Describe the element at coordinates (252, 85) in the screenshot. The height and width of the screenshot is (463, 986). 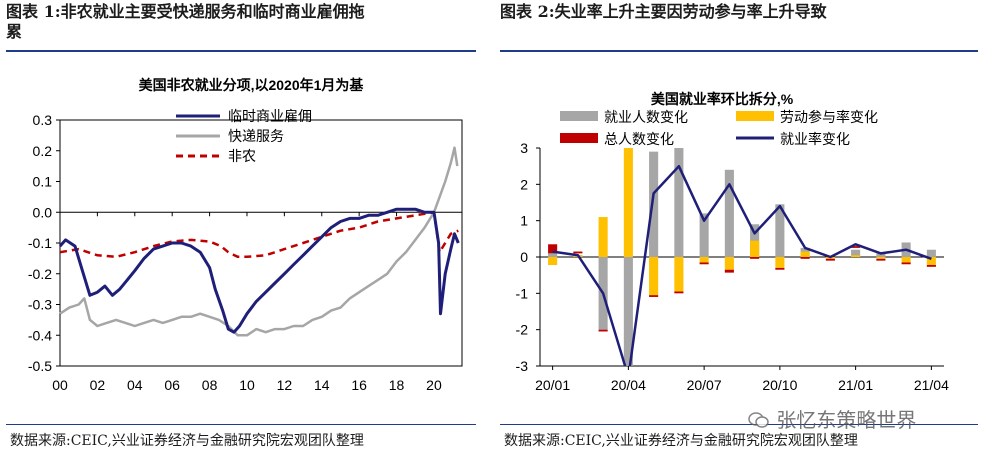
I see `left-chart-title: 美国非农就业分项,以2020年1月为基` at that location.